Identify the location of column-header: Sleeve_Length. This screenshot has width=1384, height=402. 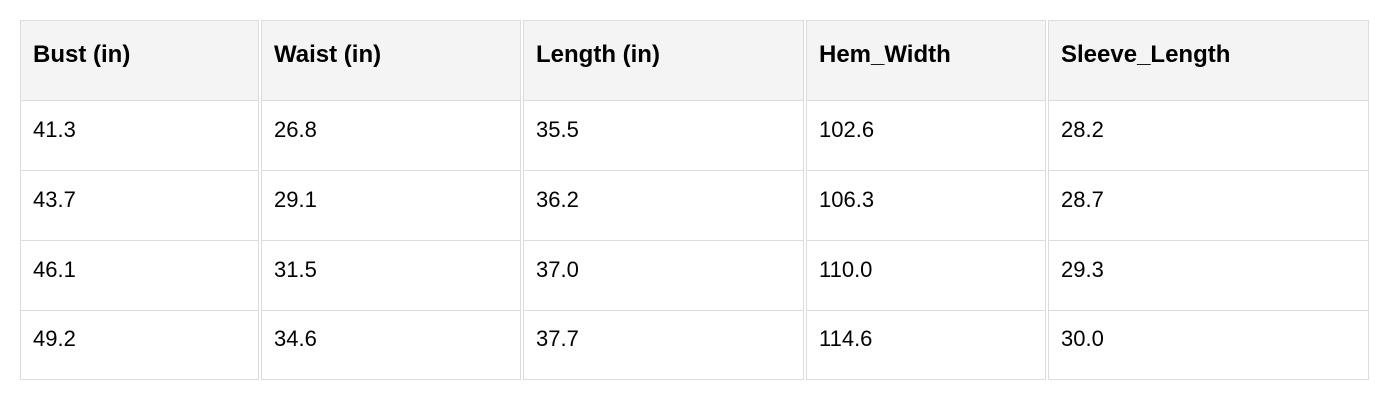
(1208, 60).